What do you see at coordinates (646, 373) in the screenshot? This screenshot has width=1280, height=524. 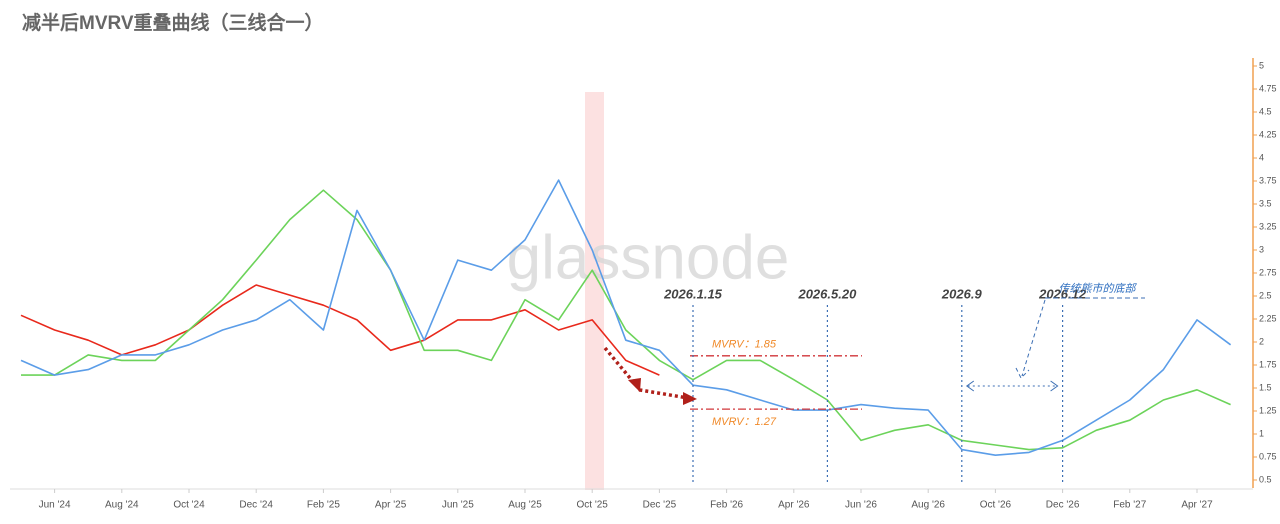 I see `trend-arrow` at bounding box center [646, 373].